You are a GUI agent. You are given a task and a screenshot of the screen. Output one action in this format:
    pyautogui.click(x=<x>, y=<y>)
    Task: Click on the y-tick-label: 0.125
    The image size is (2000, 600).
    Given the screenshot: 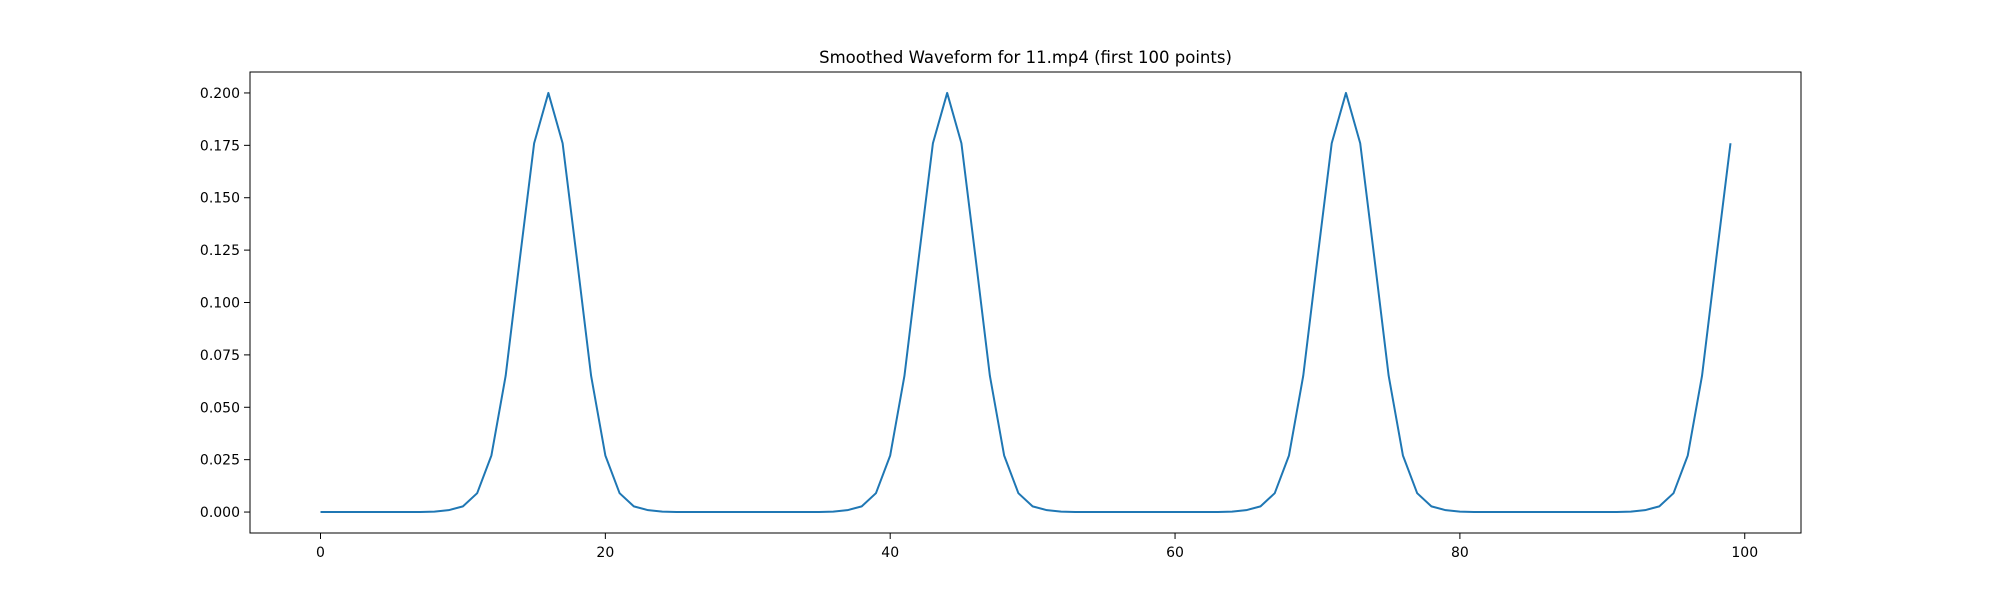 What is the action you would take?
    pyautogui.click(x=220, y=251)
    